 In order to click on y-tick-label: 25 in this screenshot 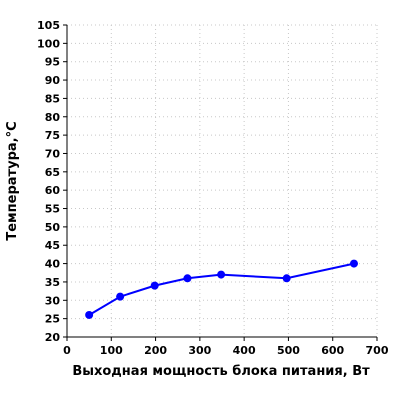, I will do `click(52, 319)`.